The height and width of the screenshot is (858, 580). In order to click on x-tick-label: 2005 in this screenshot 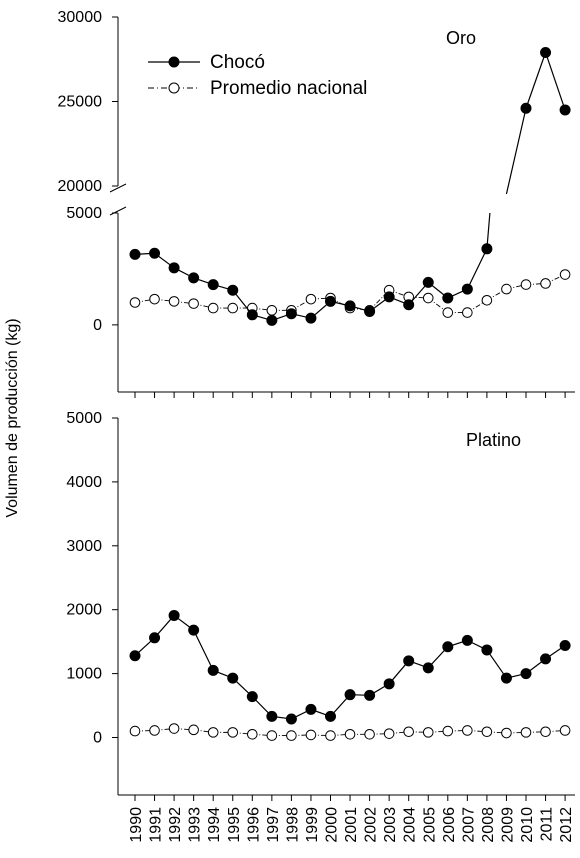, I will do `click(429, 825)`.